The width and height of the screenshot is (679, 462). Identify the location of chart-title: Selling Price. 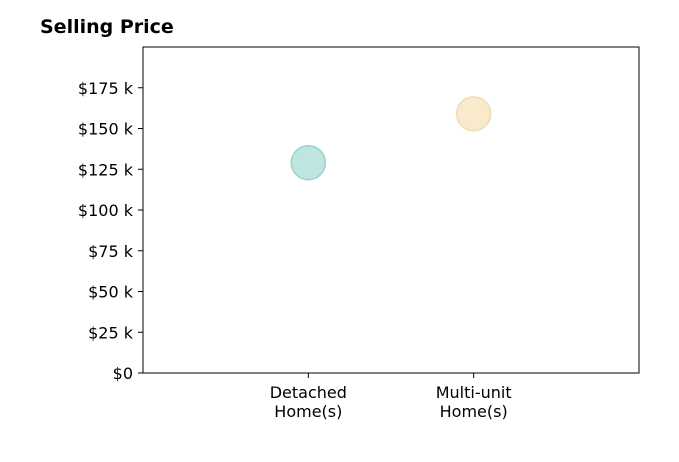
(107, 27).